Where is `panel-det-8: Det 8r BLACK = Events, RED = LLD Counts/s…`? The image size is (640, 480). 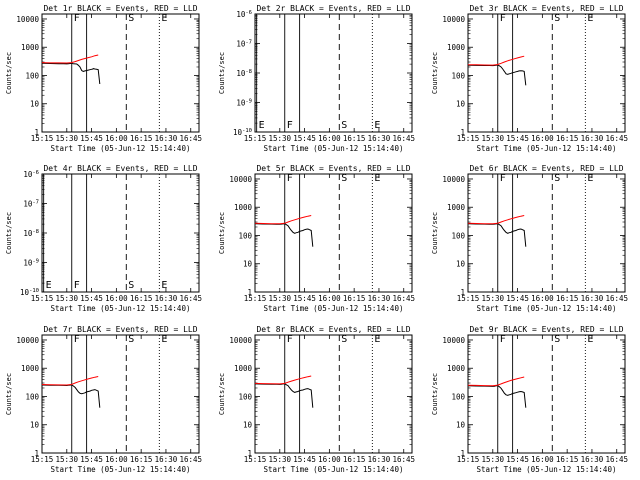
panel-det-8: Det 8r BLACK = Events, RED = LLD Counts/s… is located at coordinates (316, 399).